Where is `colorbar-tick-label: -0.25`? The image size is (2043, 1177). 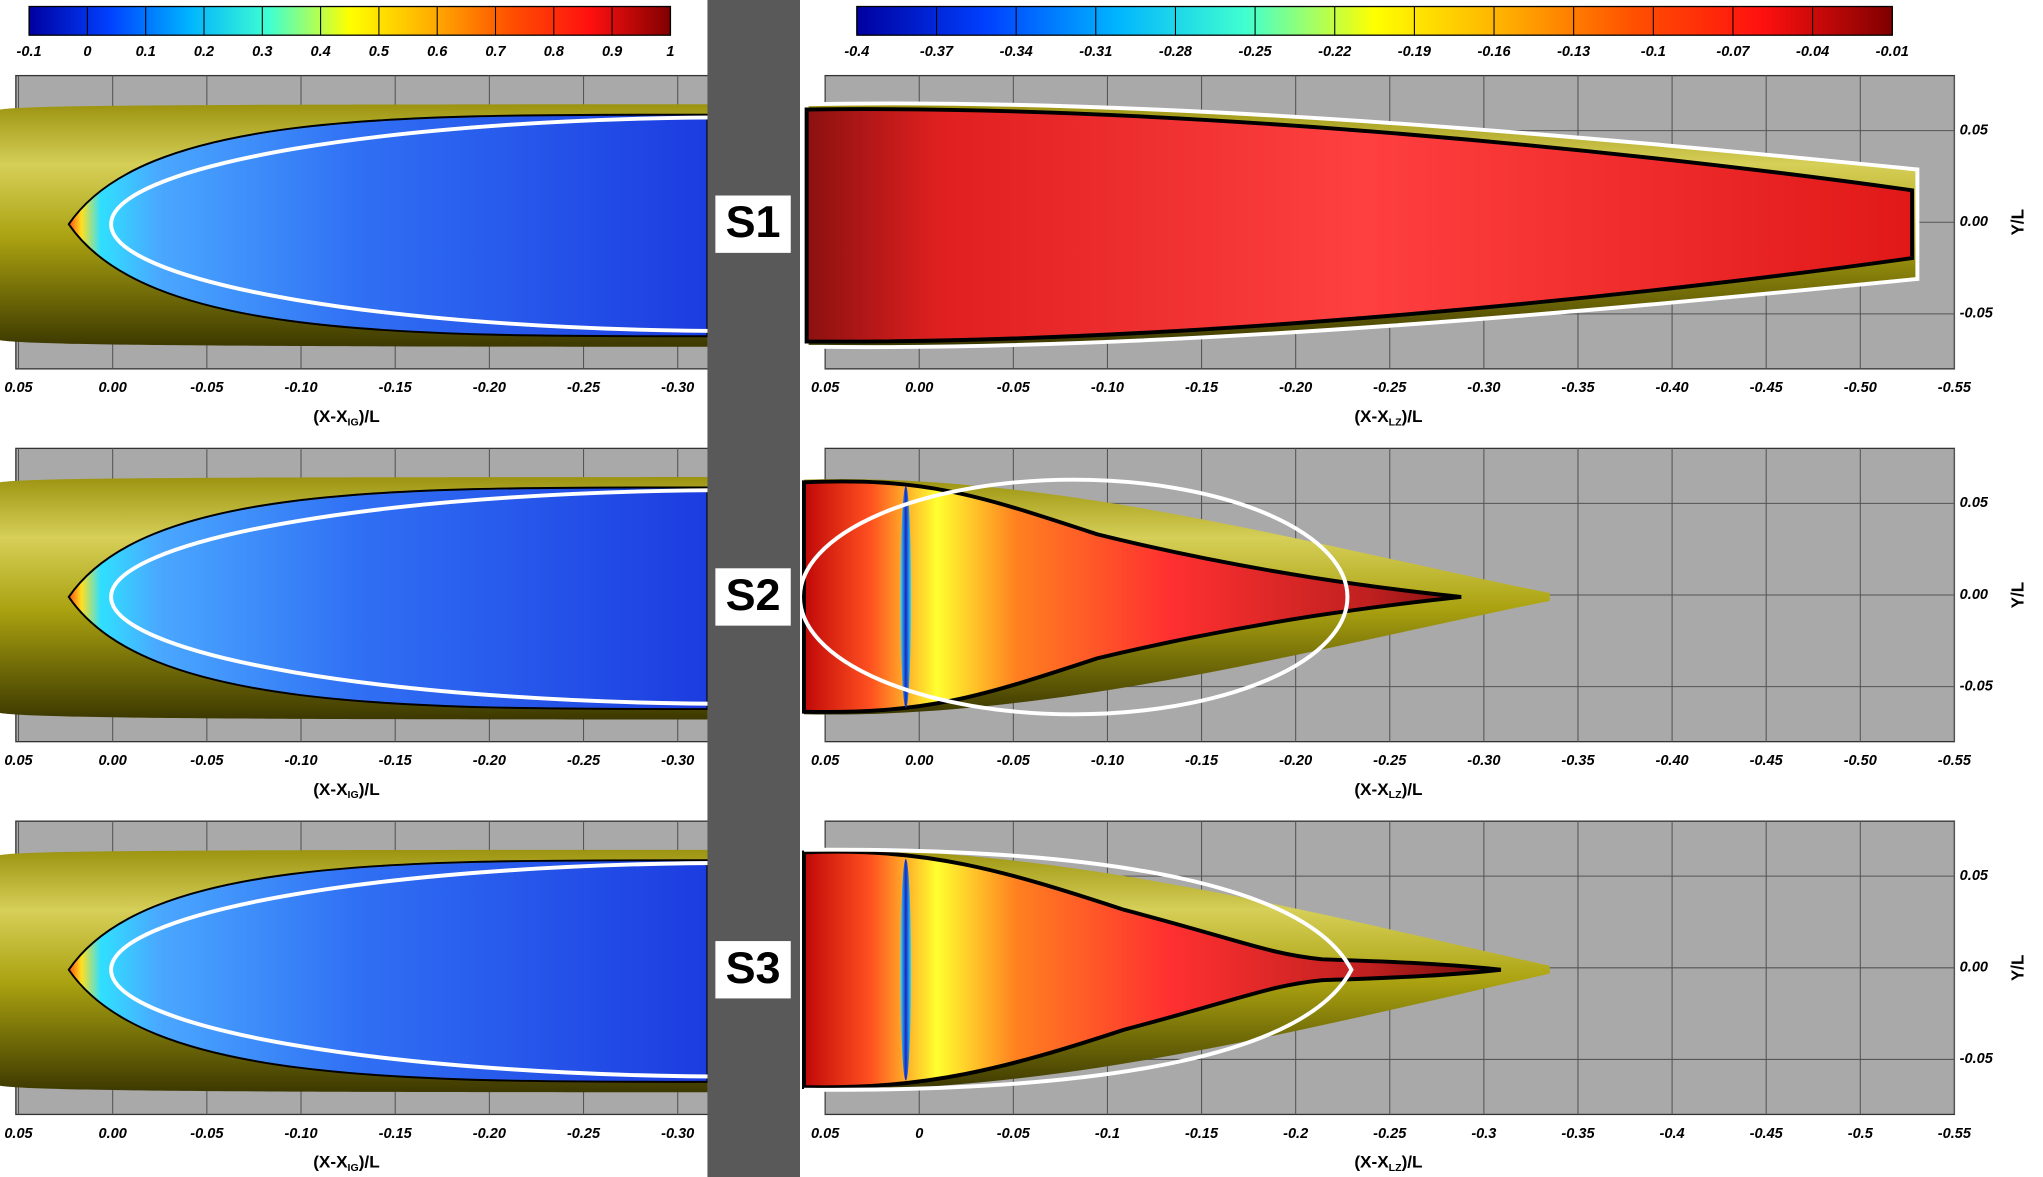
colorbar-tick-label: -0.25 is located at coordinates (1256, 52).